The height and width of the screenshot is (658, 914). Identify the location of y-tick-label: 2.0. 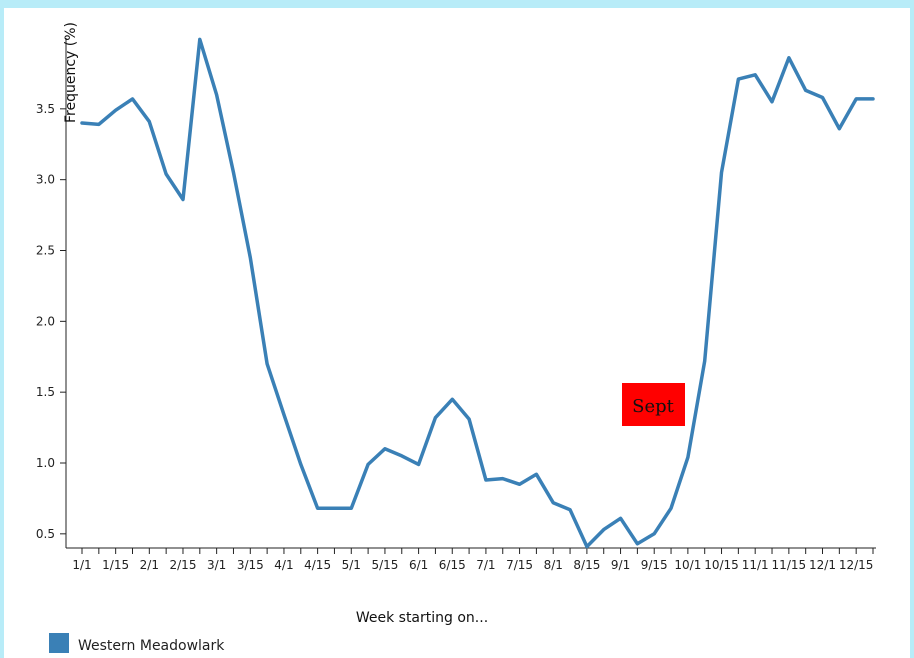
(45, 321).